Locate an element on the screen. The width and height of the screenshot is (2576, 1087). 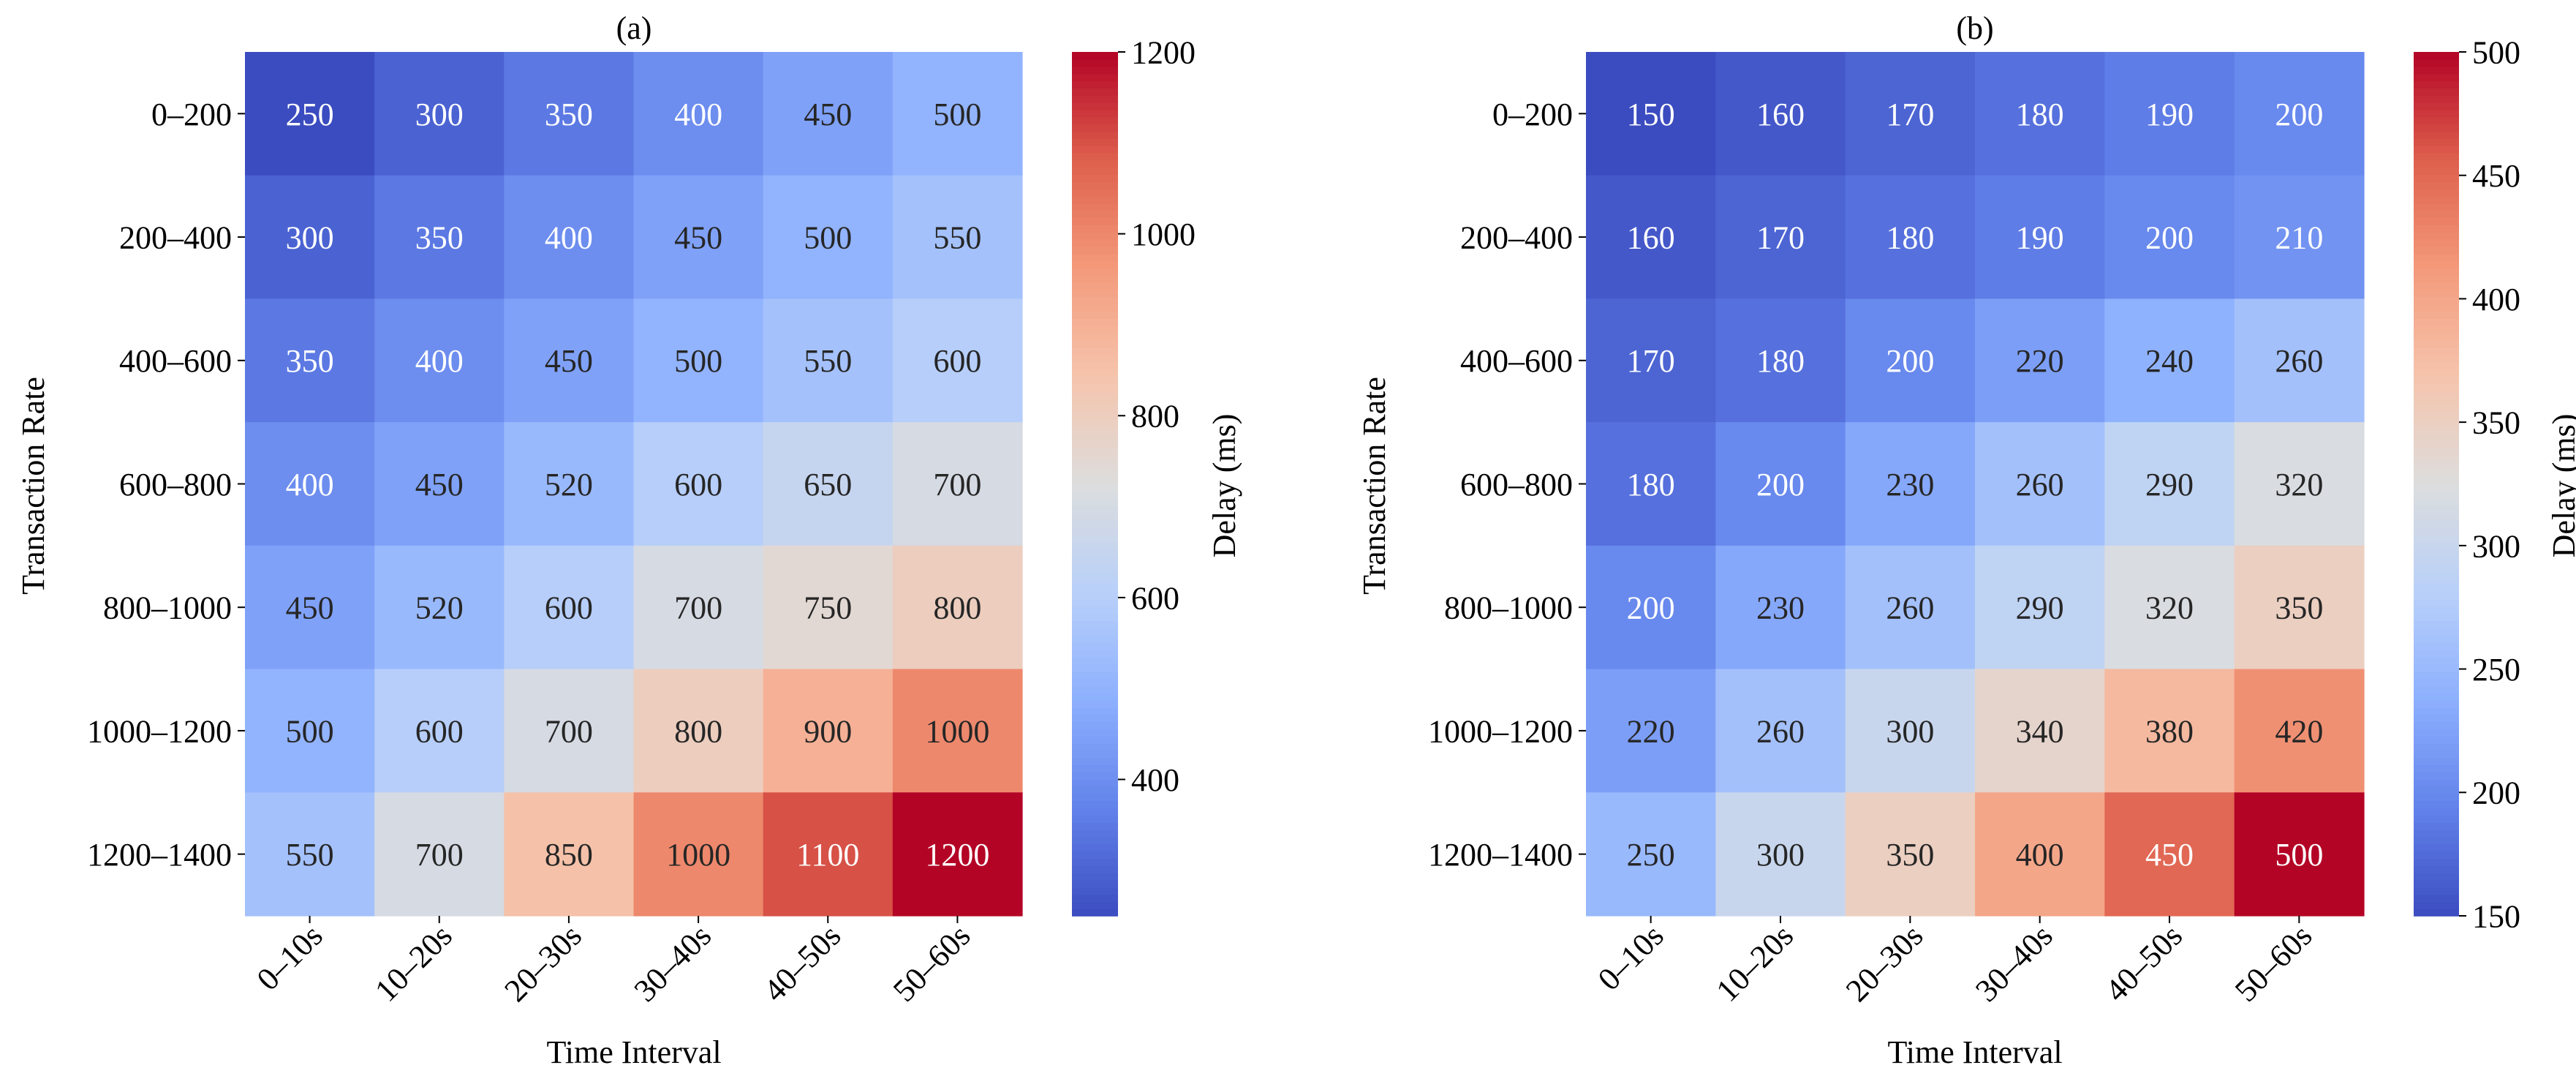
cell-value-label: 1100 is located at coordinates (827, 855).